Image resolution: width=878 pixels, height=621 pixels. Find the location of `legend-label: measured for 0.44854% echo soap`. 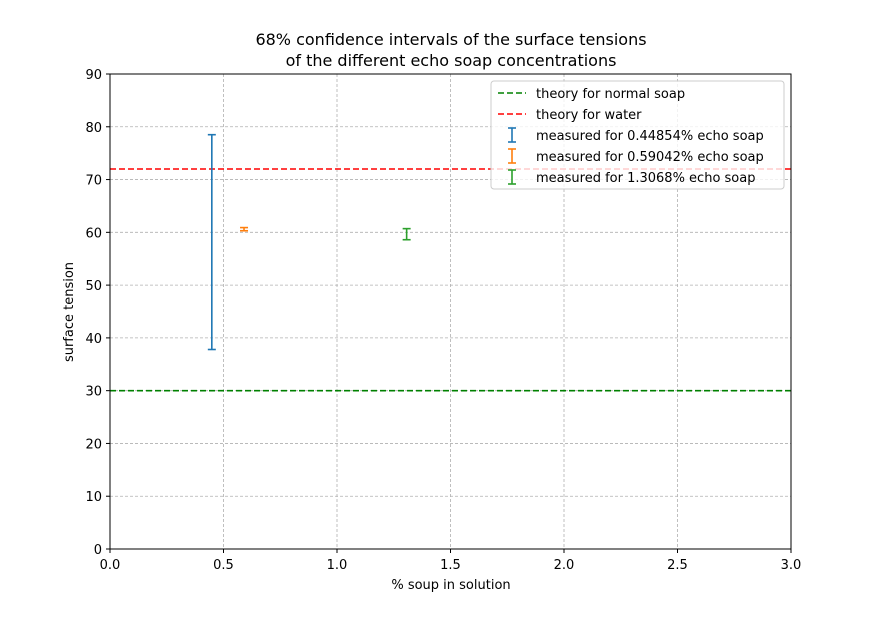

legend-label: measured for 0.44854% echo soap is located at coordinates (650, 136).